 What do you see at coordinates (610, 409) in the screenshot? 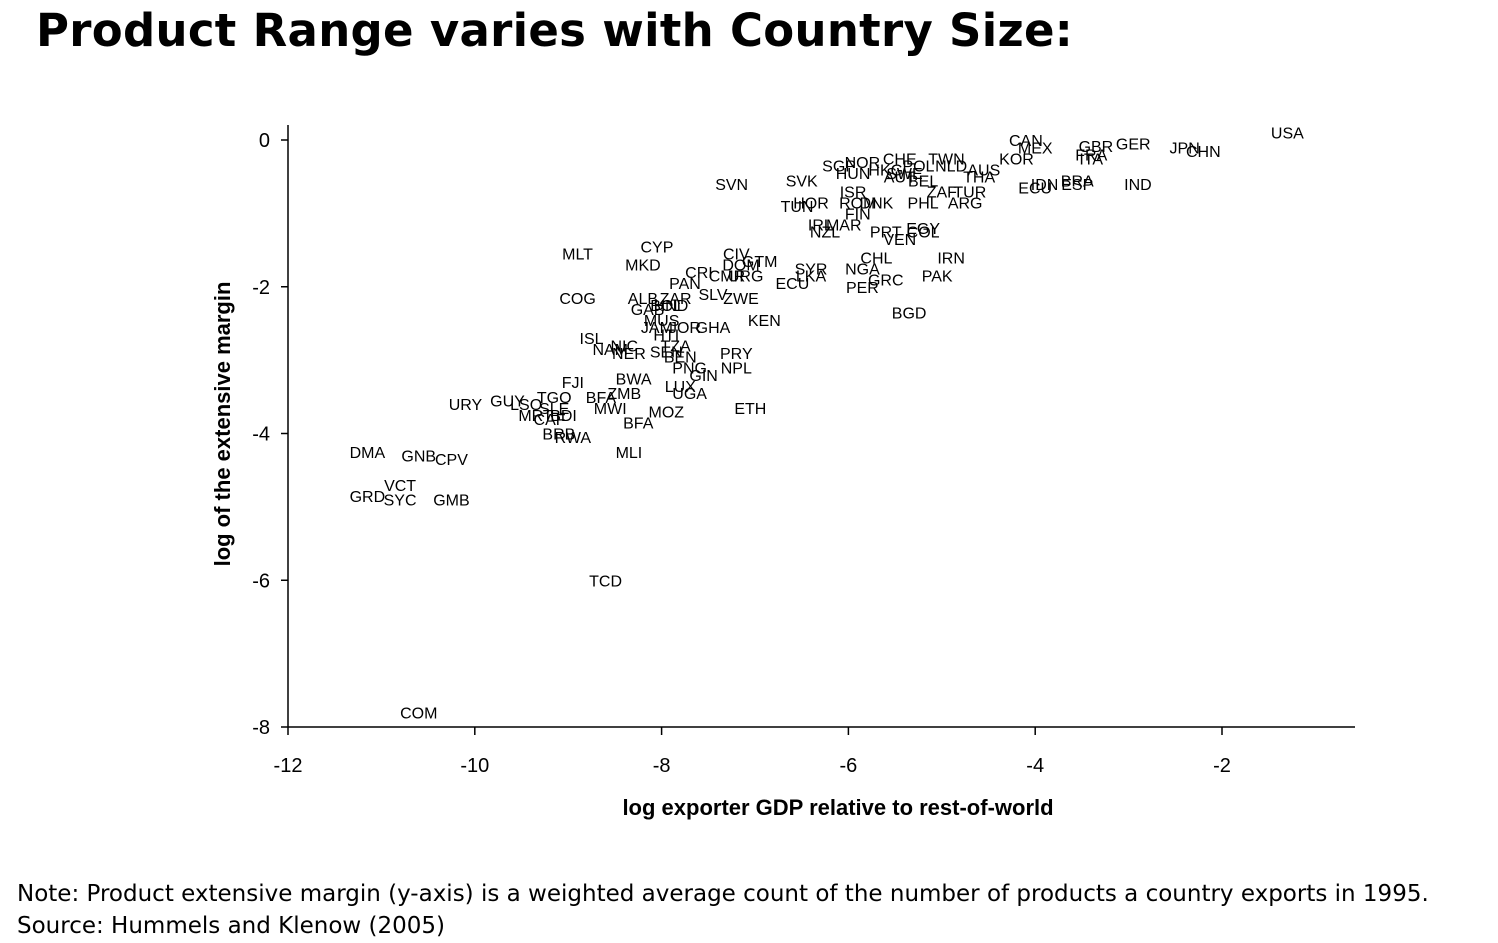
I see `data-point-mwi: MWI` at bounding box center [610, 409].